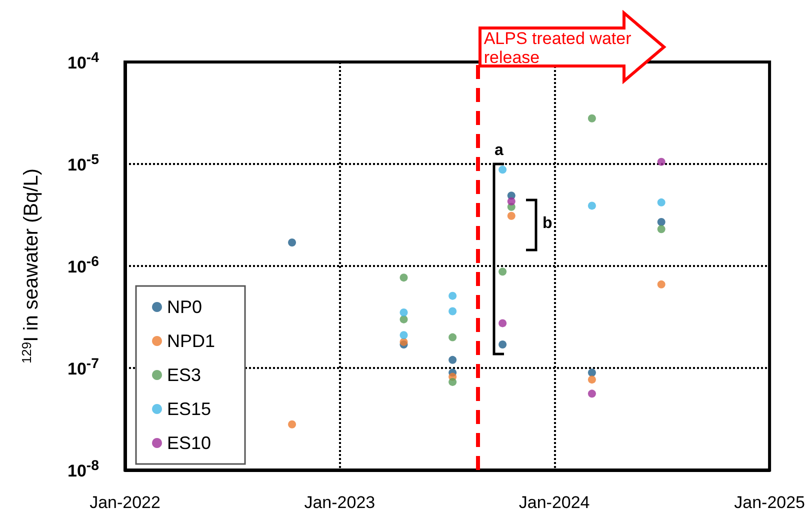 The height and width of the screenshot is (526, 808). I want to click on legend-label: NP0, so click(184, 307).